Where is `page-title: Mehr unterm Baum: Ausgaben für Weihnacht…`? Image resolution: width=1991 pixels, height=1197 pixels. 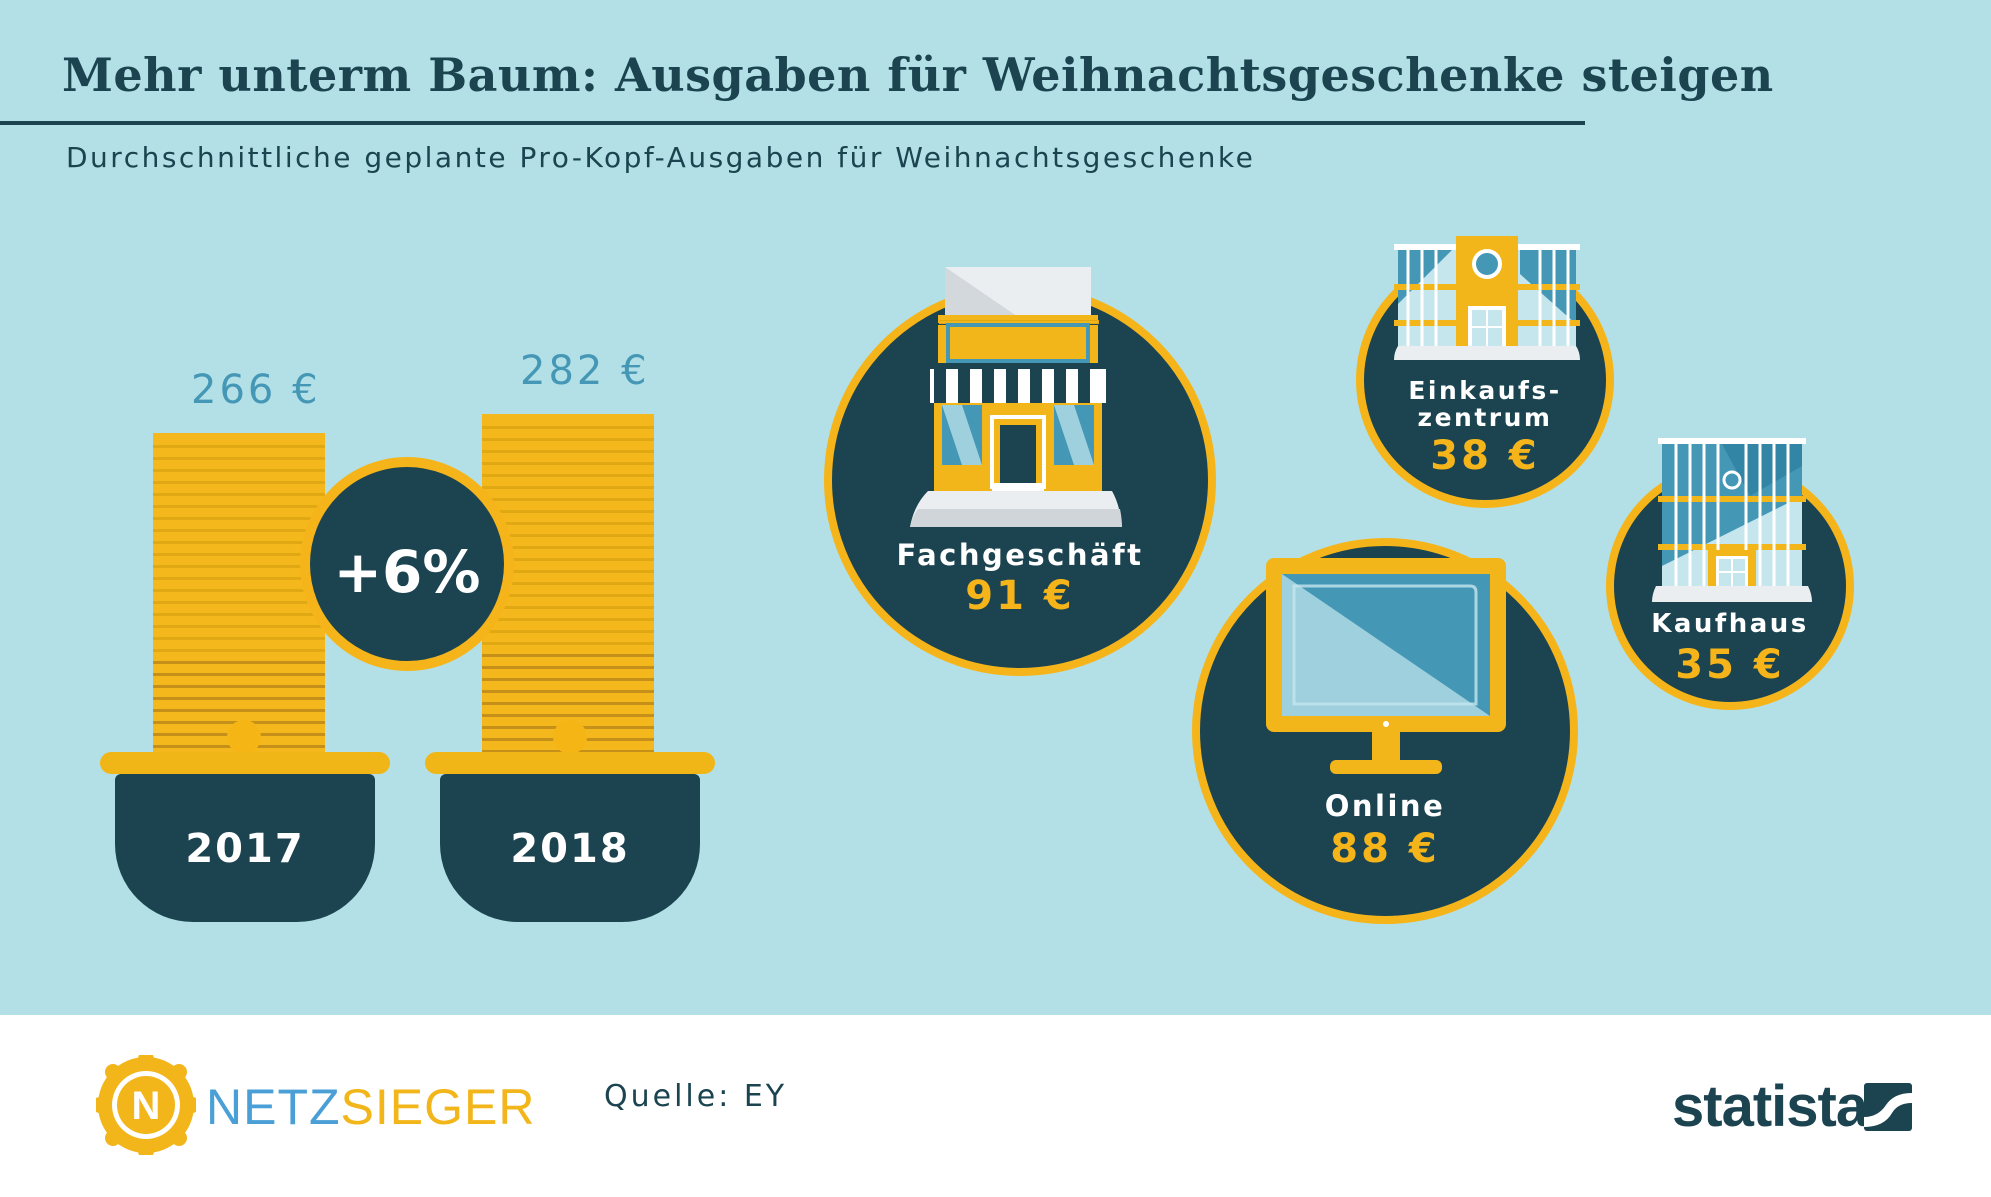 page-title: Mehr unterm Baum: Ausgaben für Weihnacht… is located at coordinates (918, 75).